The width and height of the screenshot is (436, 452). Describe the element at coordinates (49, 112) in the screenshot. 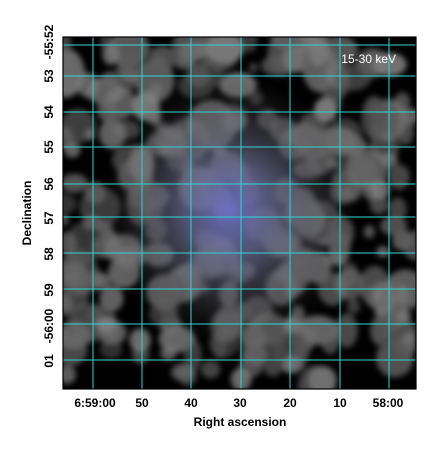

I see `y-tick-label: 54` at that location.